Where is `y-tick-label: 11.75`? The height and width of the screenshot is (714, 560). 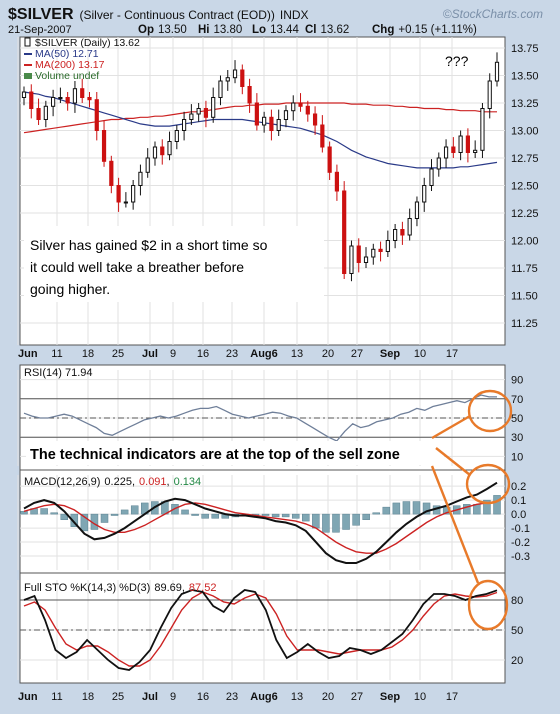 y-tick-label: 11.75 is located at coordinates (524, 269).